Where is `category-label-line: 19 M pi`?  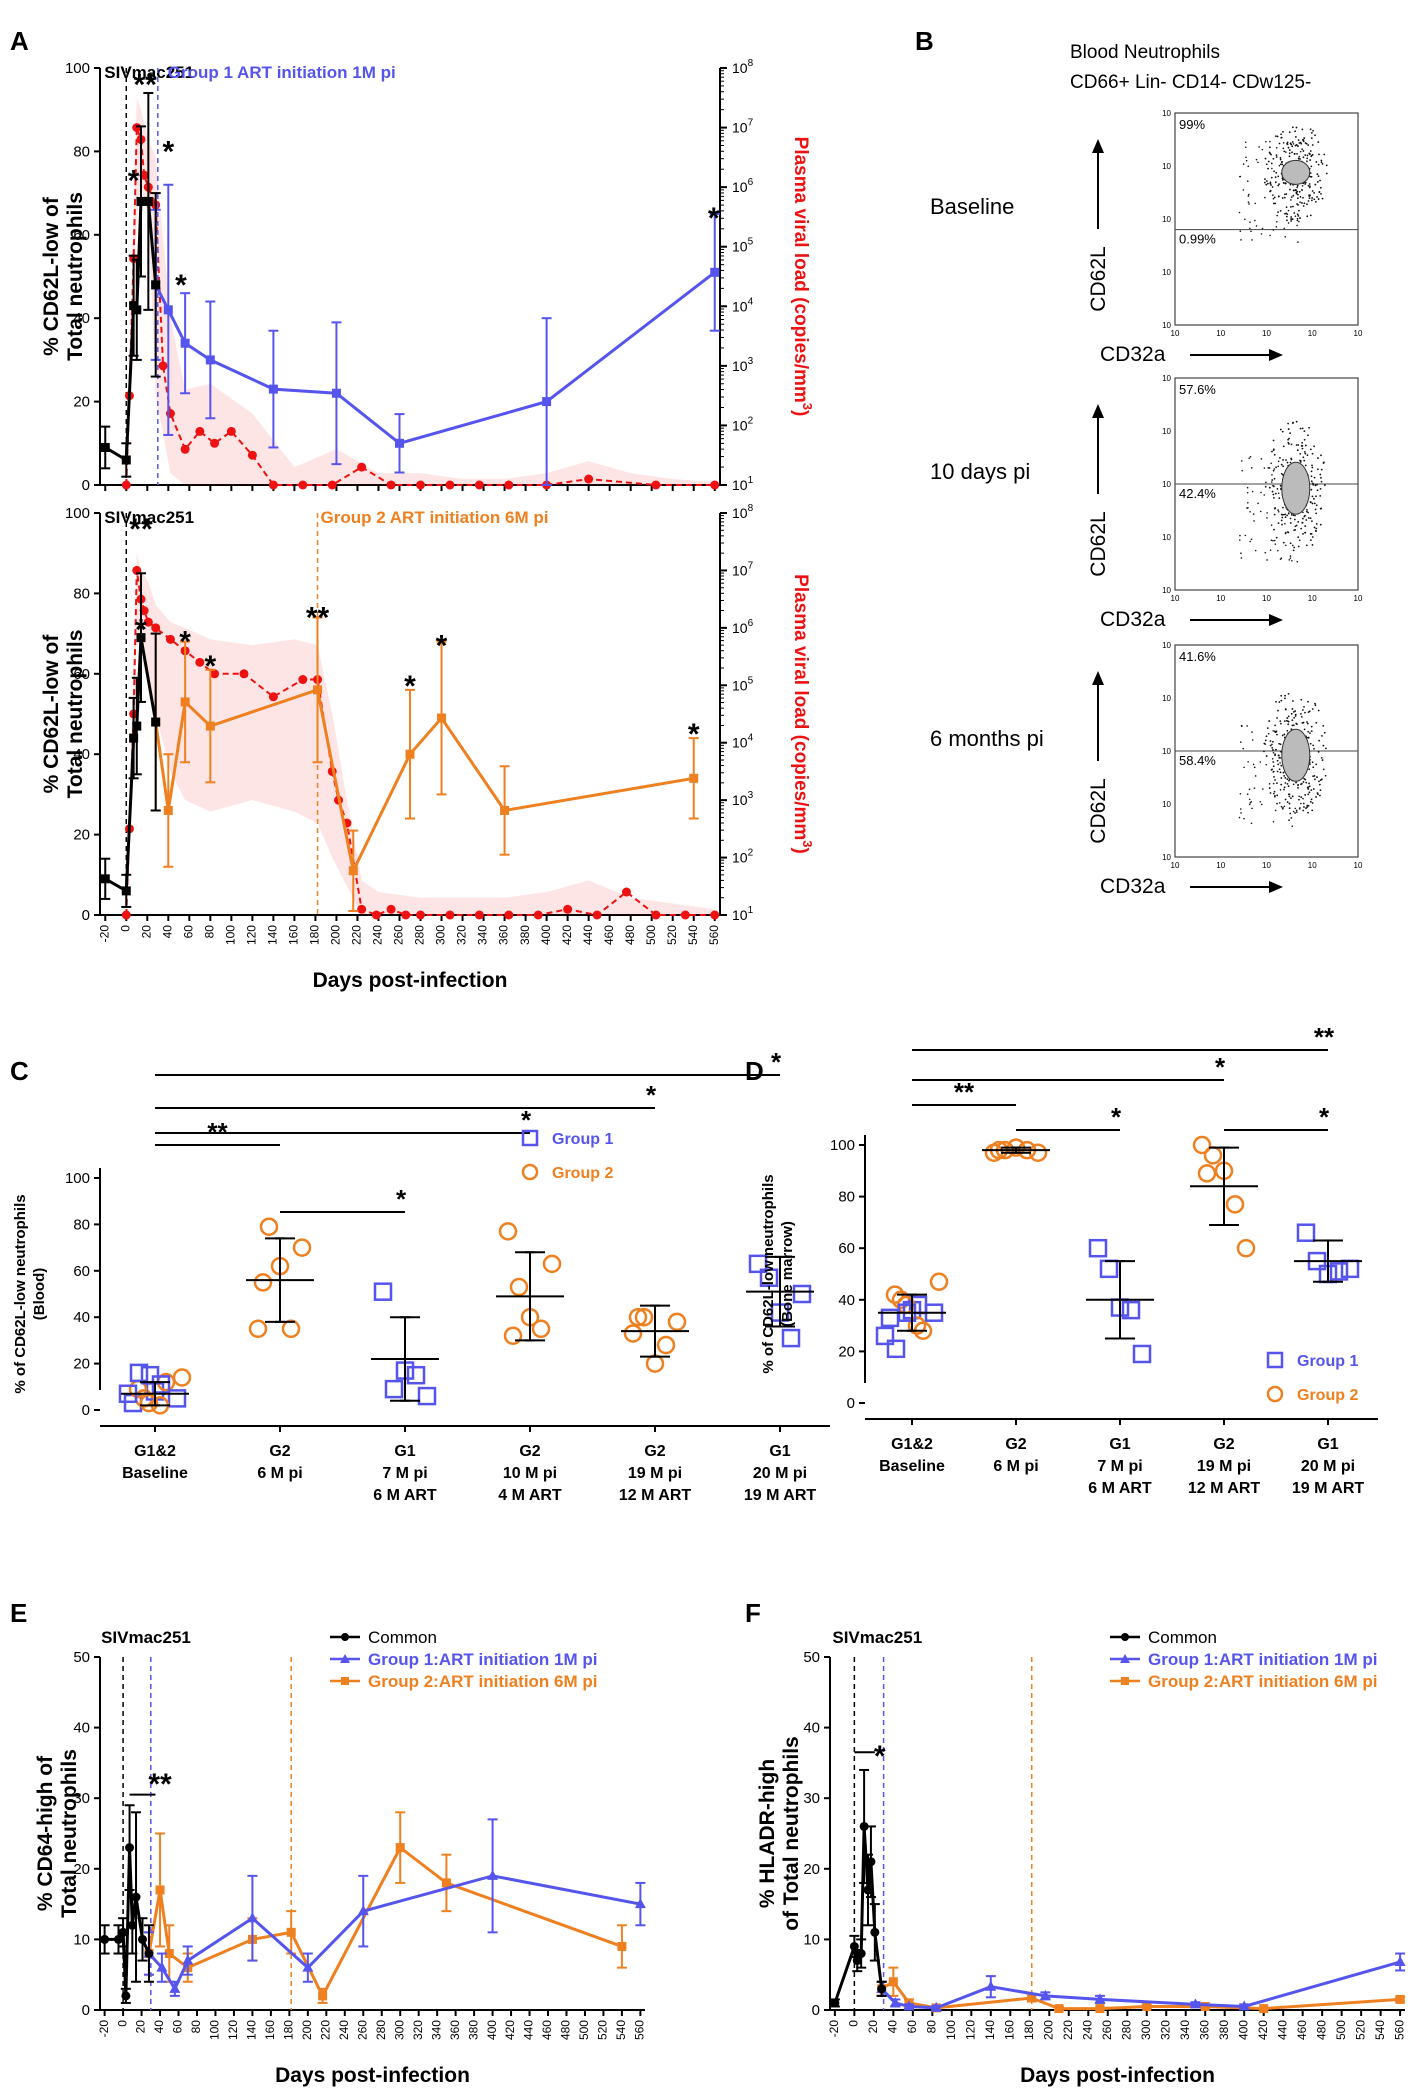
category-label-line: 19 M pi is located at coordinates (655, 1473).